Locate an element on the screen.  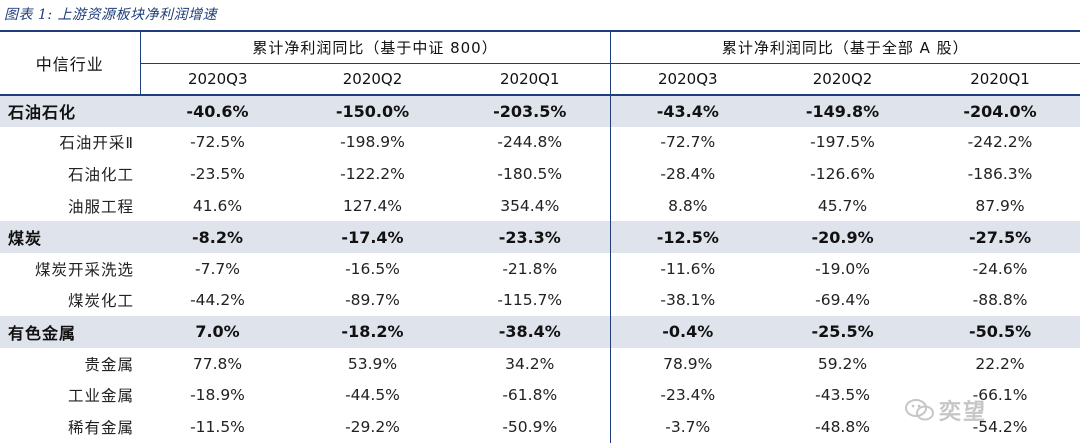
value-cell: -18.2% is located at coordinates (372, 332).